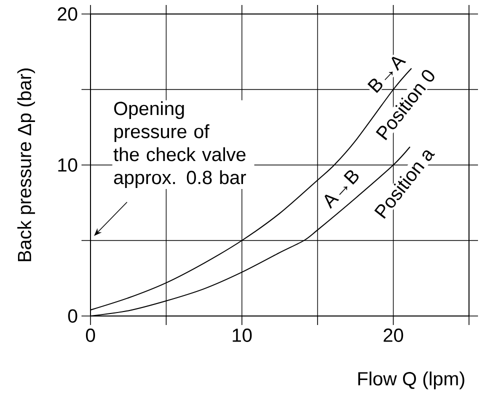 The height and width of the screenshot is (400, 484). What do you see at coordinates (26, 165) in the screenshot?
I see `y-axis-title: Back pressure Δp (bar)` at bounding box center [26, 165].